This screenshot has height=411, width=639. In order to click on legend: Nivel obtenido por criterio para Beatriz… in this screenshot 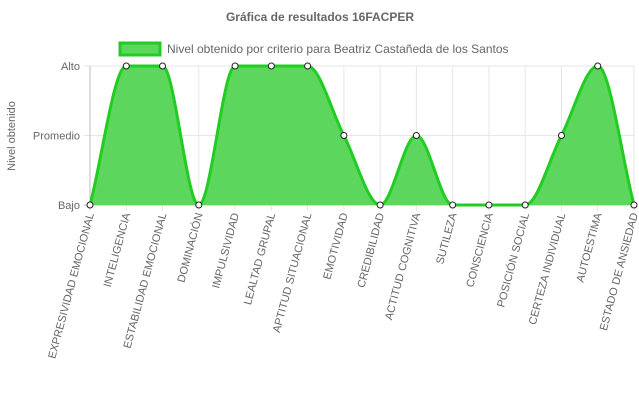, I will do `click(313, 49)`.